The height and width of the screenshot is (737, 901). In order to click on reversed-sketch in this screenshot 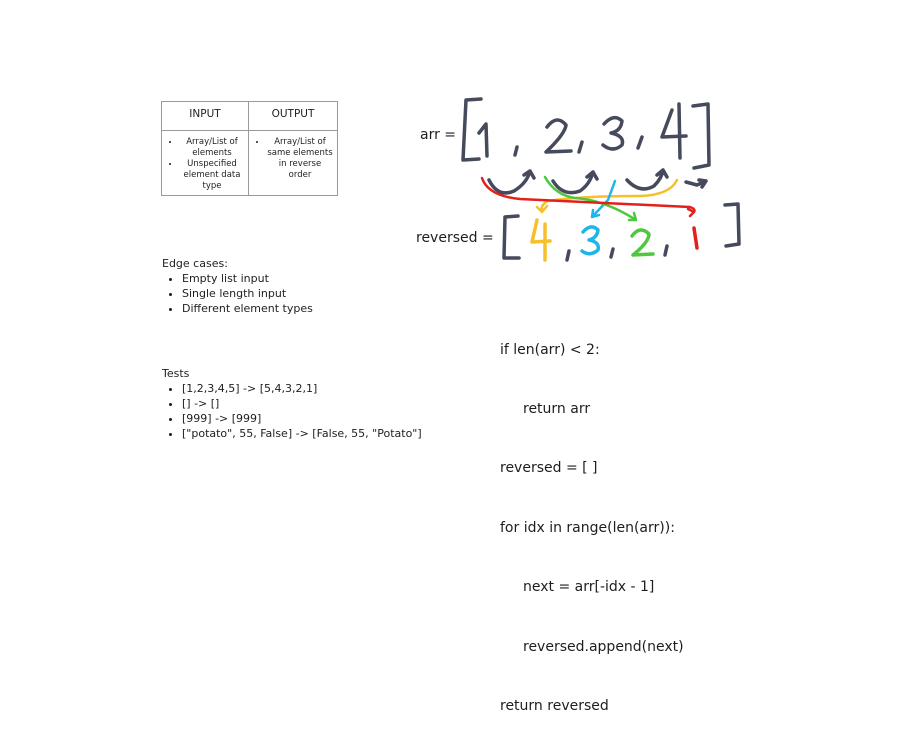, I will do `click(621, 232)`.